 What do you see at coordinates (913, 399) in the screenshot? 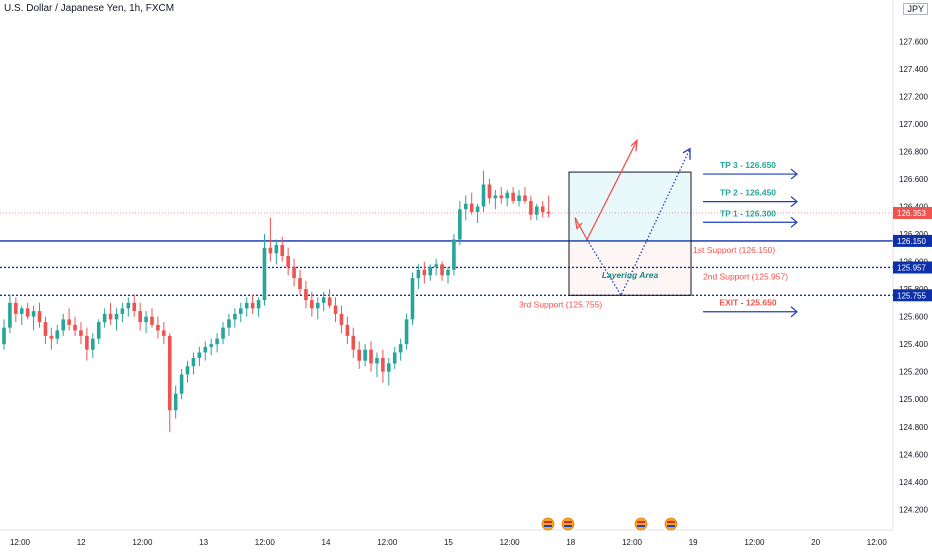
I see `price-tick-label: 125.000` at bounding box center [913, 399].